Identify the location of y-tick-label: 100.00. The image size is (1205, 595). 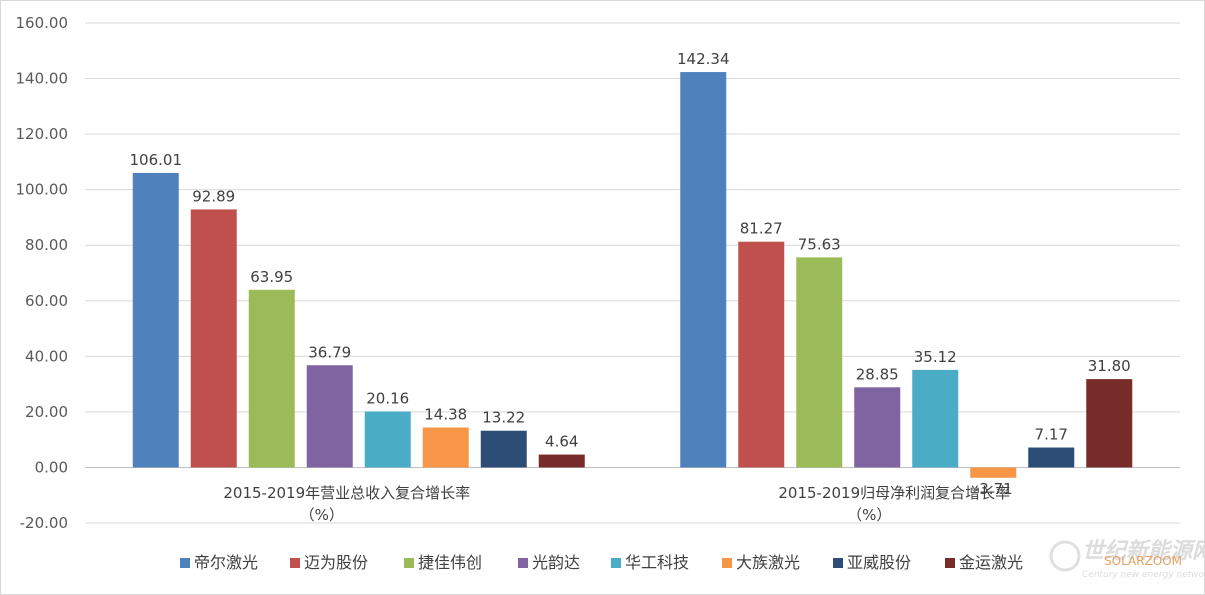
(42, 190).